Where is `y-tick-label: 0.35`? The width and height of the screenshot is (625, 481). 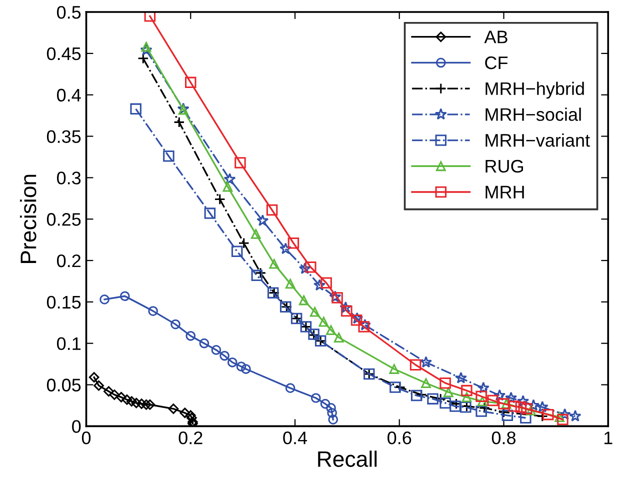 y-tick-label: 0.35 is located at coordinates (63, 136).